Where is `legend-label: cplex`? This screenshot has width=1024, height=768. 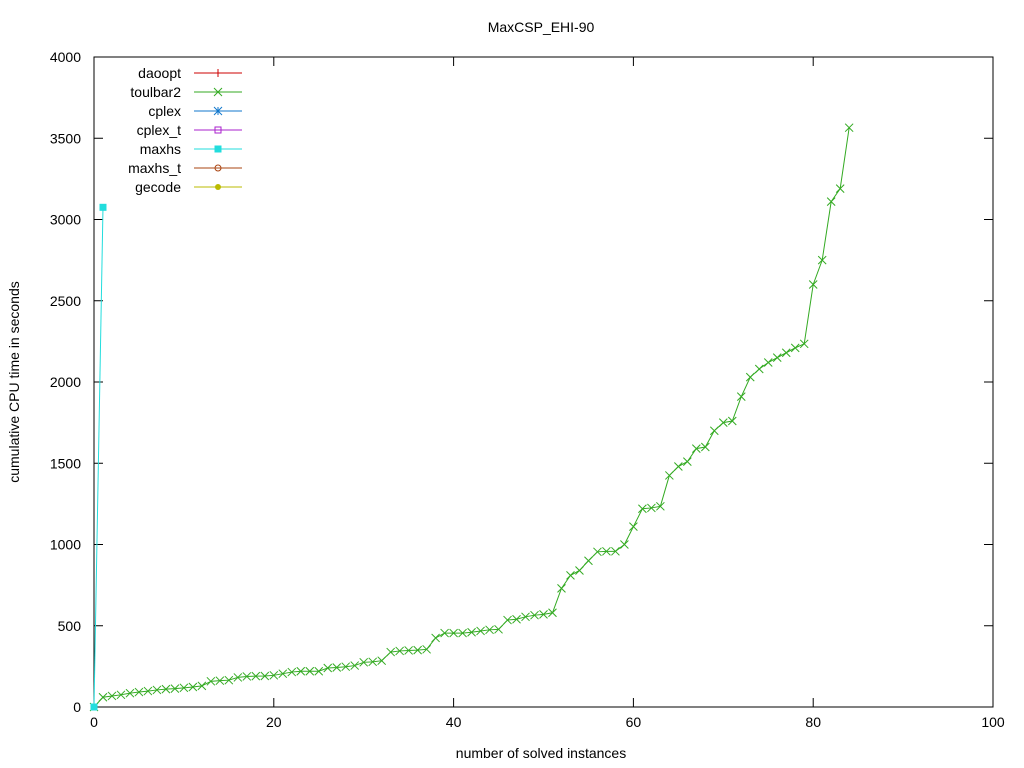
legend-label: cplex is located at coordinates (164, 111).